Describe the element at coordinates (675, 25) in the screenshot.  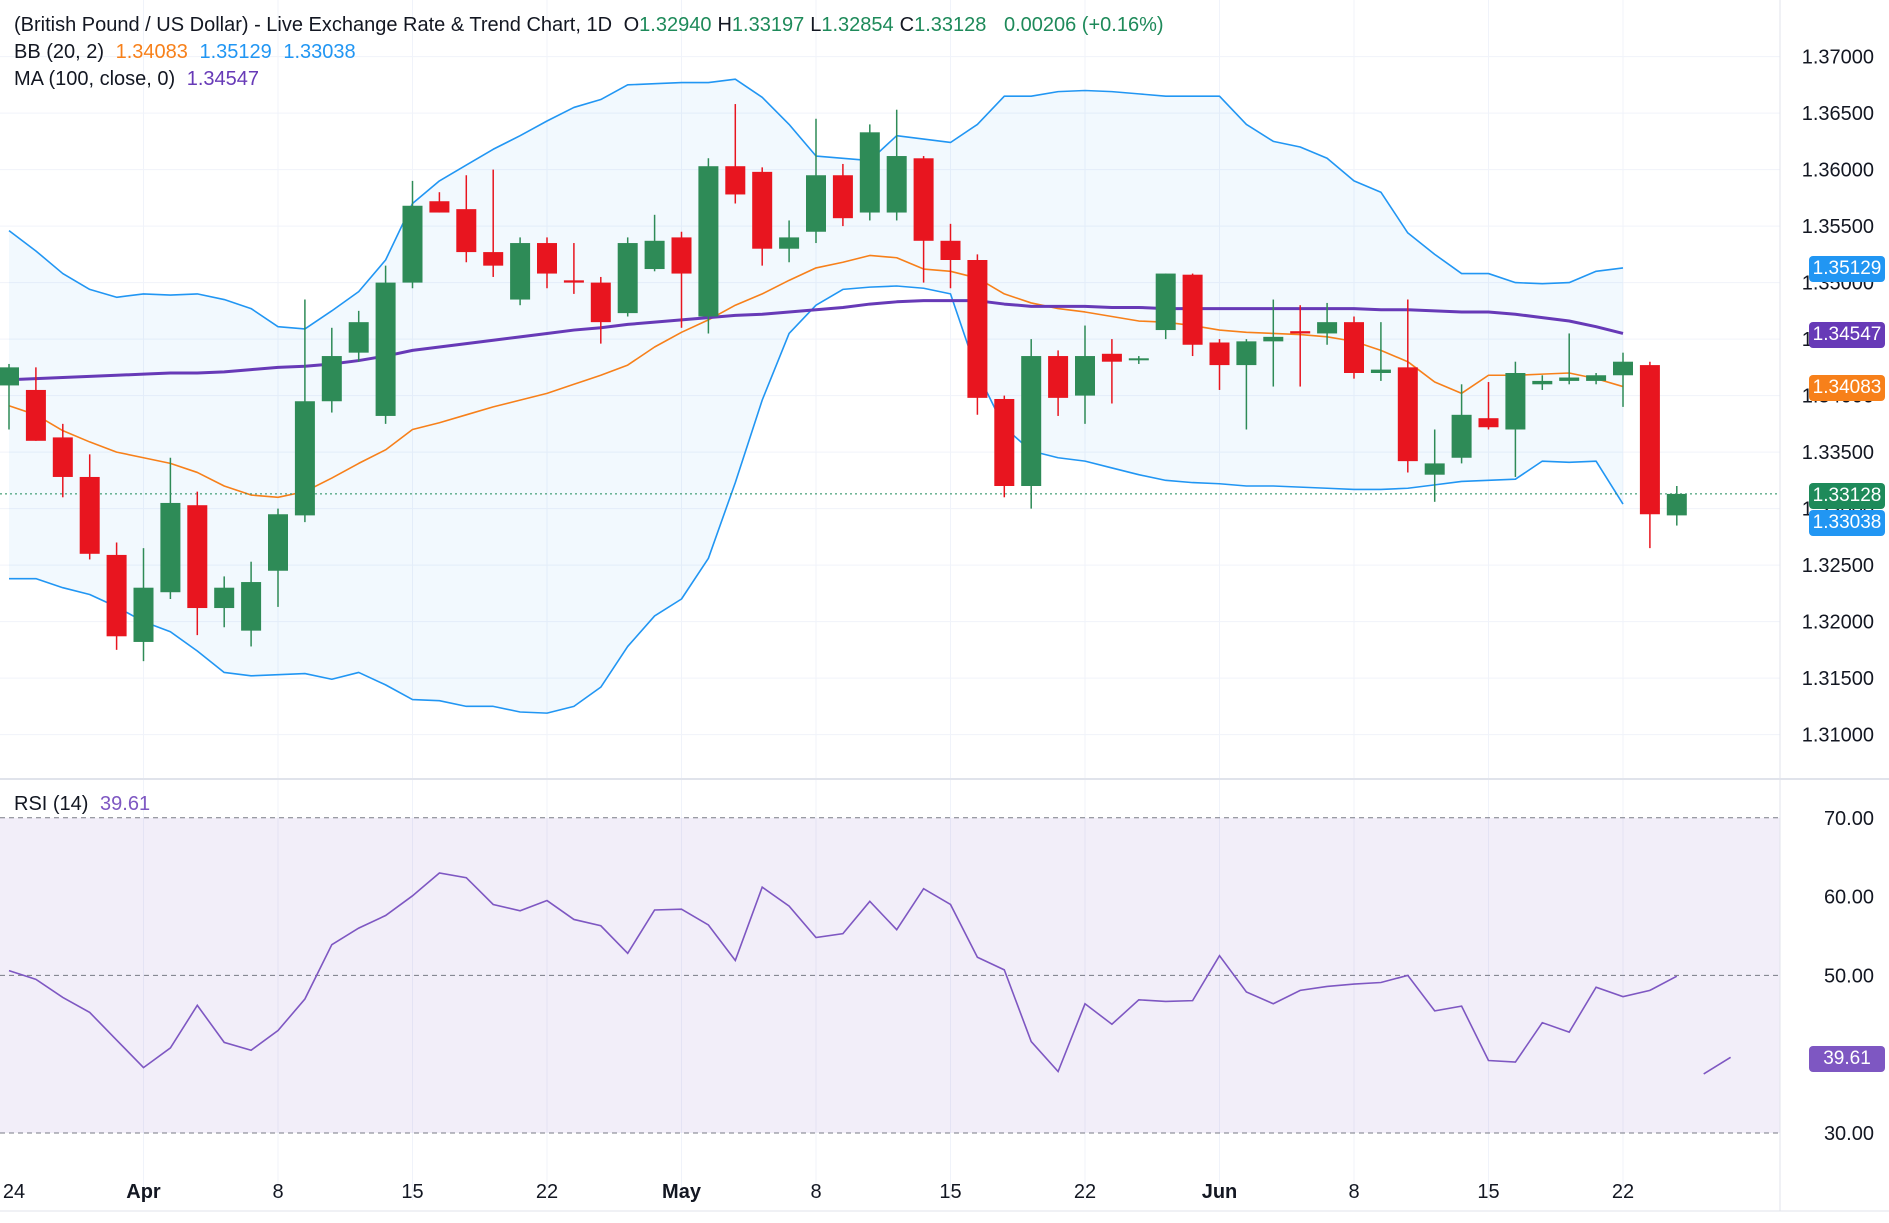
I see `ohlc-value-o: 1.32940` at that location.